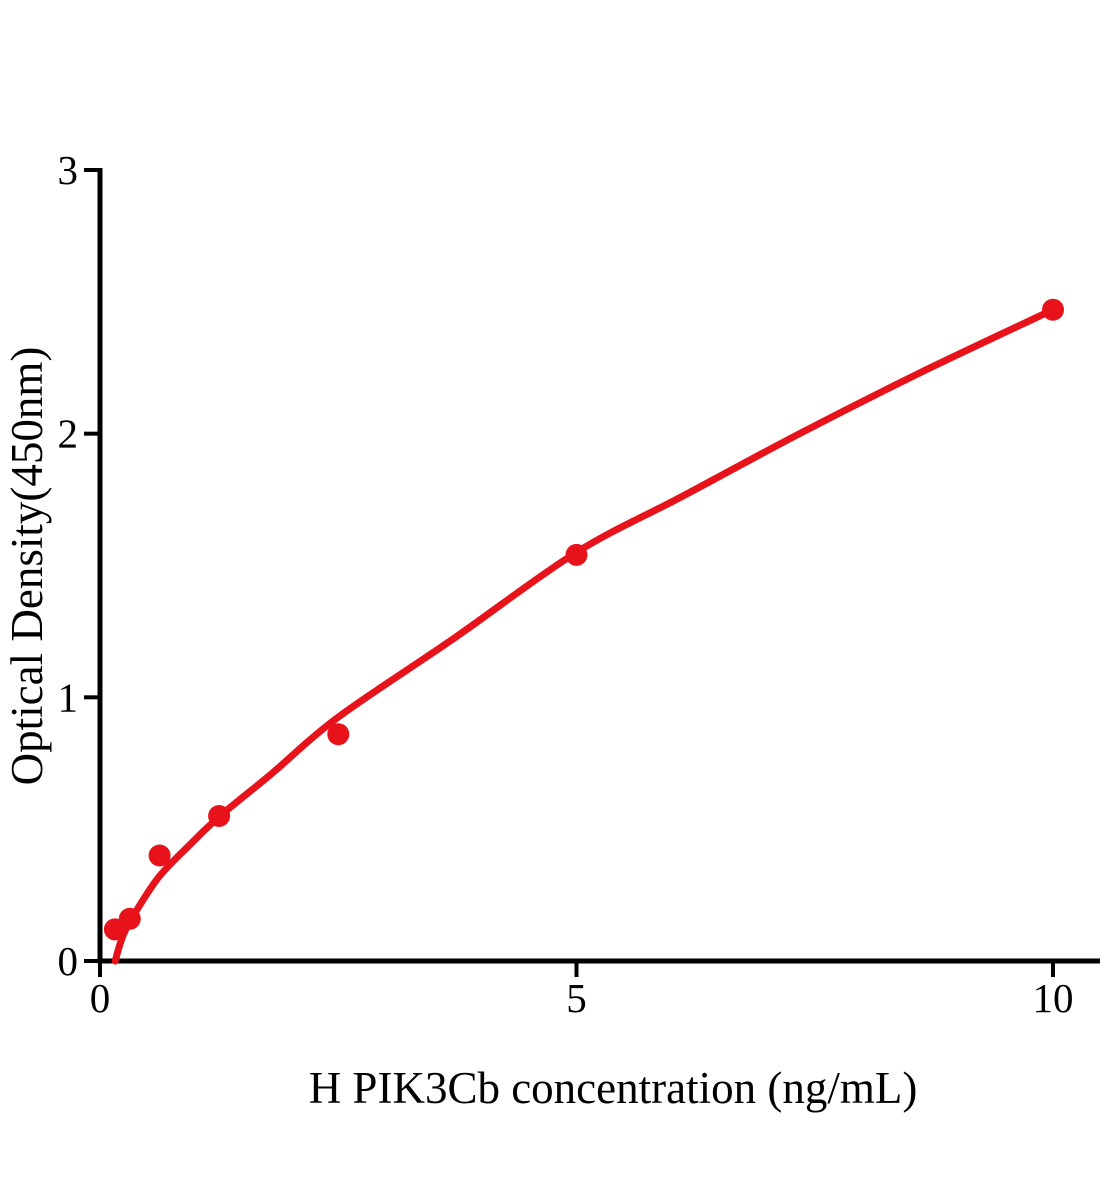  What do you see at coordinates (68, 961) in the screenshot?
I see `y-tick-label: 0` at bounding box center [68, 961].